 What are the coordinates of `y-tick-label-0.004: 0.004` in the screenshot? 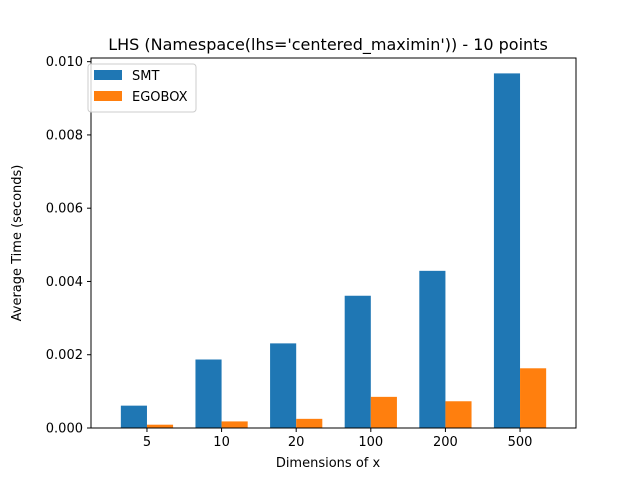 It's located at (64, 282).